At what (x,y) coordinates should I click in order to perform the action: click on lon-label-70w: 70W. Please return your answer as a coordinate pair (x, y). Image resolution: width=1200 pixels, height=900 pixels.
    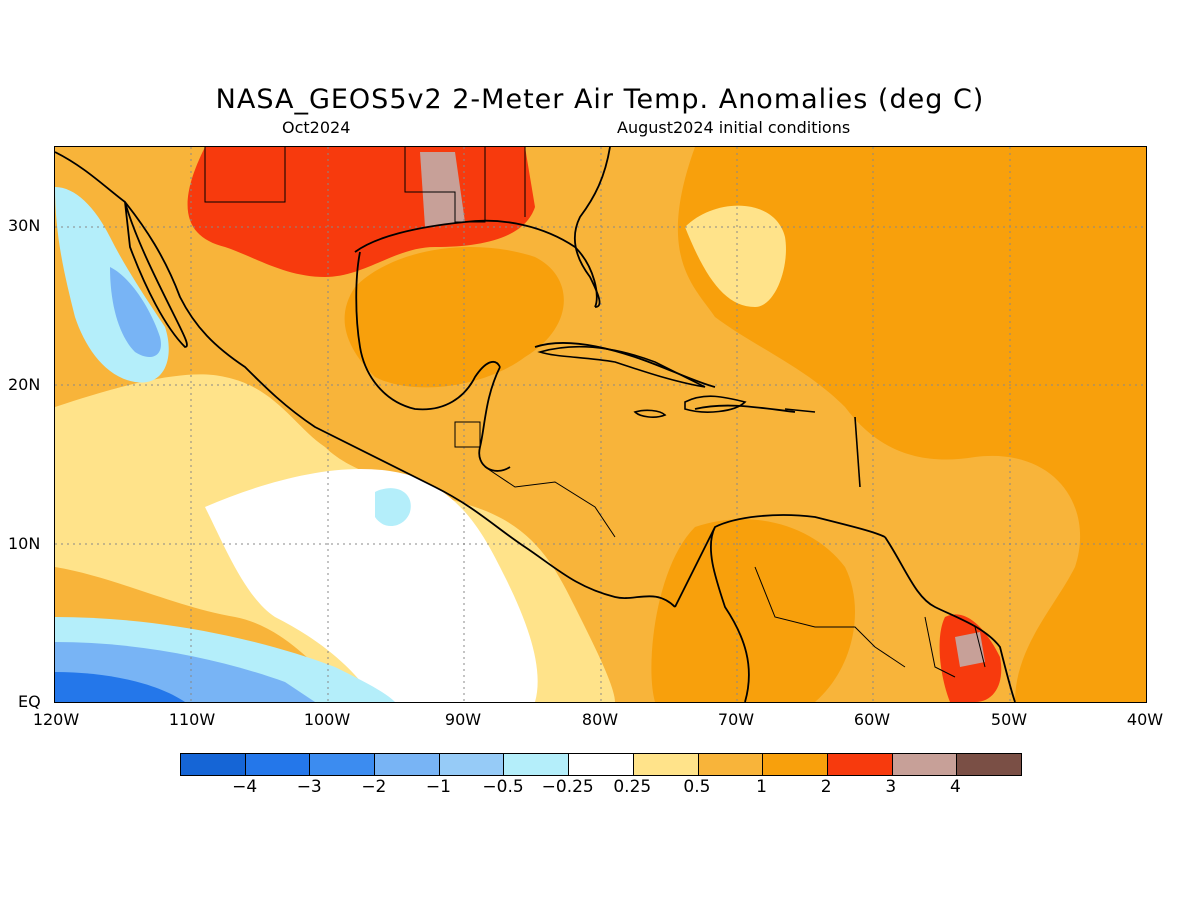
    Looking at the image, I should click on (736, 719).